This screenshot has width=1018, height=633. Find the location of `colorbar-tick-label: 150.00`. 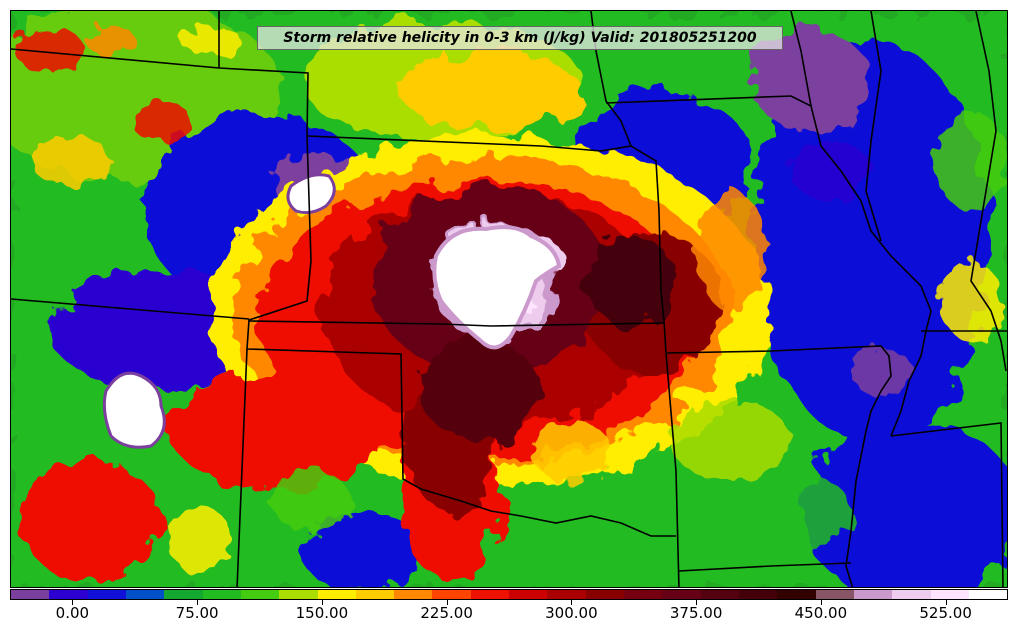

colorbar-tick-label: 150.00 is located at coordinates (322, 613).